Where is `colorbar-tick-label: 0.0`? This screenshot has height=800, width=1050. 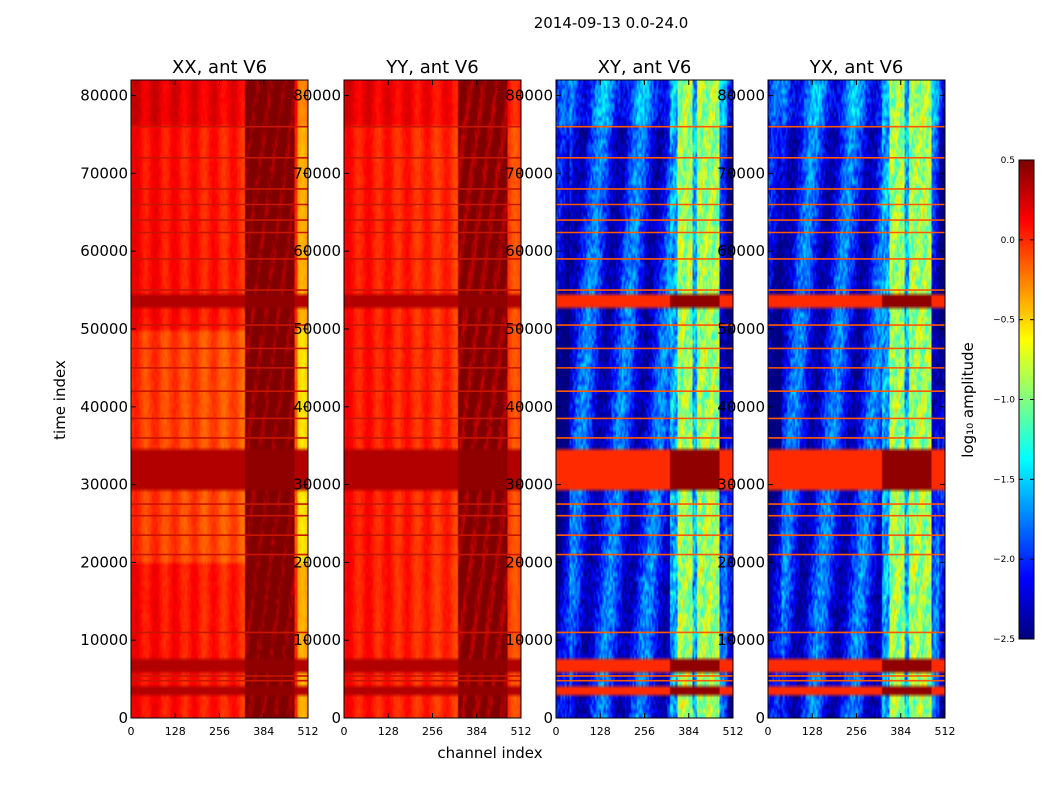 colorbar-tick-label: 0.0 is located at coordinates (1008, 241).